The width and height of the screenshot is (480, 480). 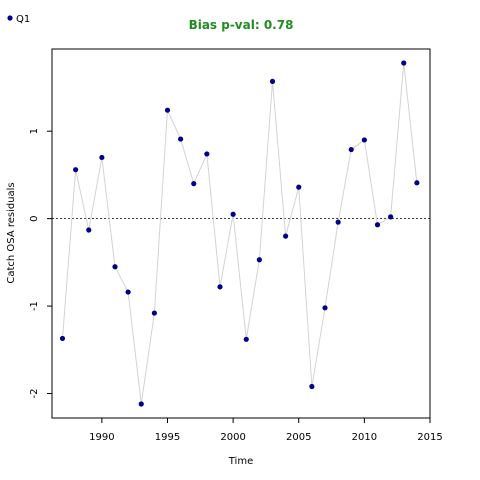 What do you see at coordinates (233, 214) in the screenshot?
I see `data-point-2000` at bounding box center [233, 214].